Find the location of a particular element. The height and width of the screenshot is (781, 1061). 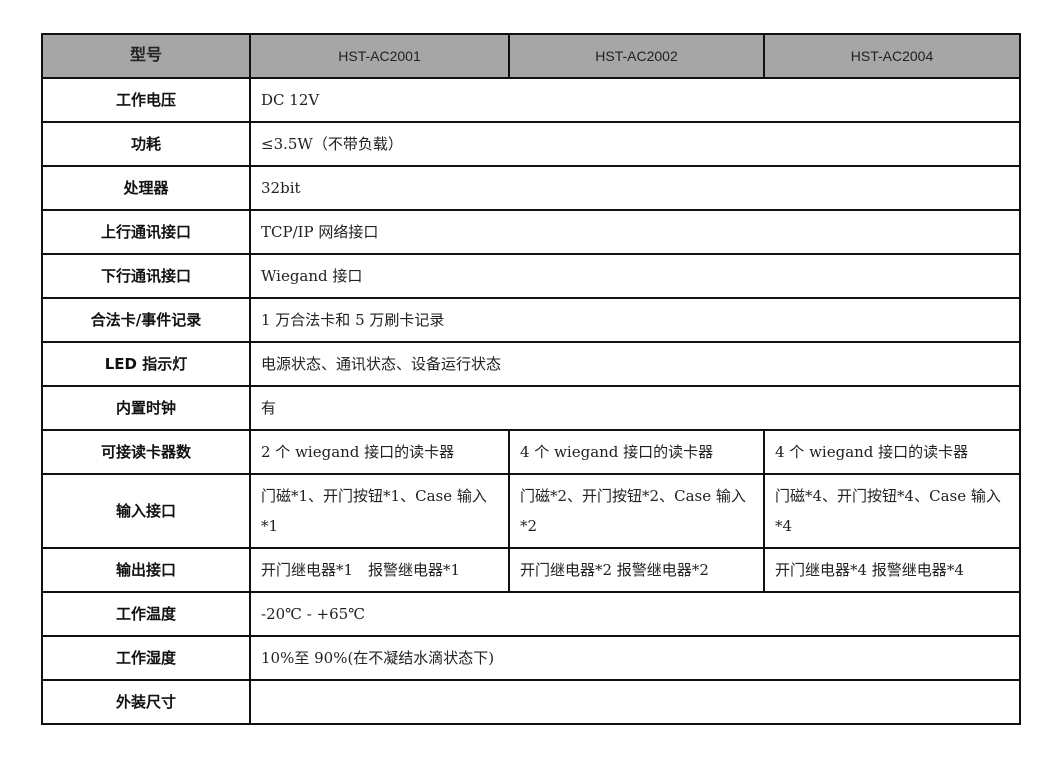

spec-value is located at coordinates (635, 702).